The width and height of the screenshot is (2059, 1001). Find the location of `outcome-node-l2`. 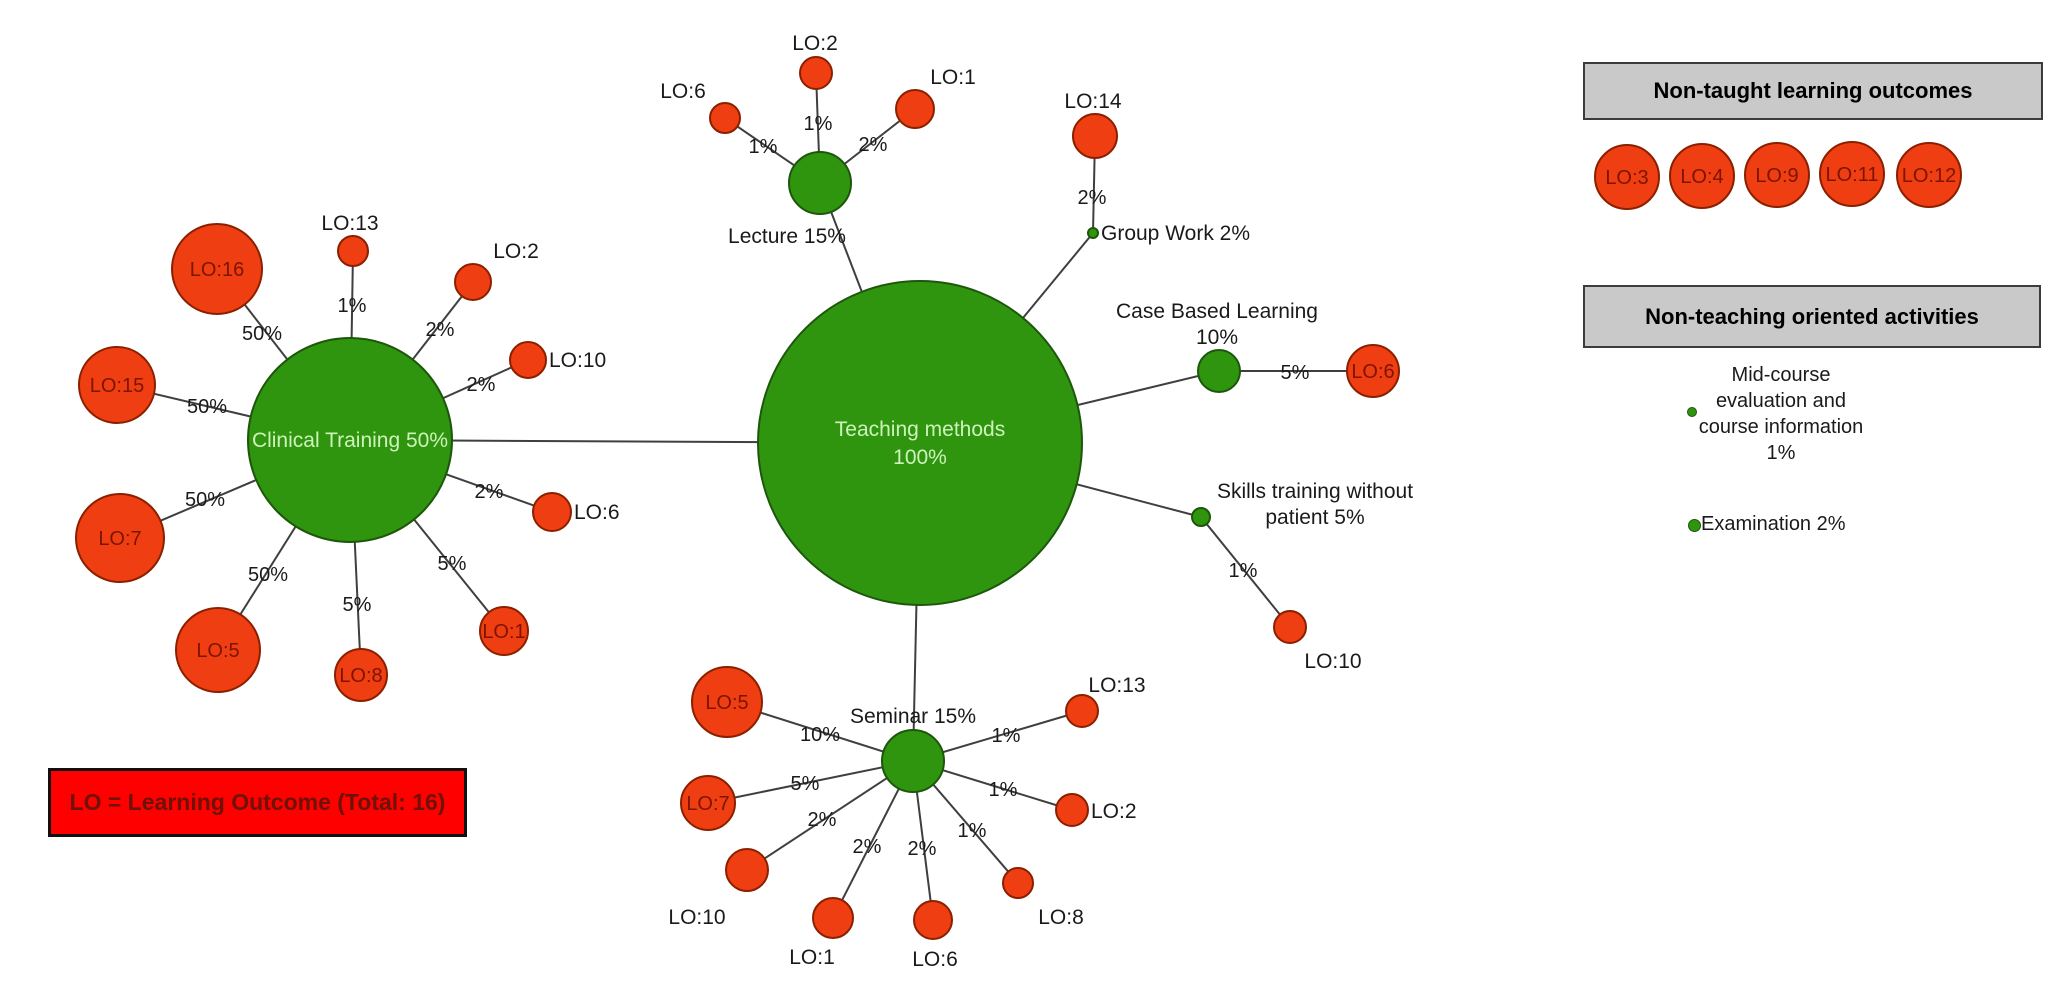

outcome-node-l2 is located at coordinates (816, 73).